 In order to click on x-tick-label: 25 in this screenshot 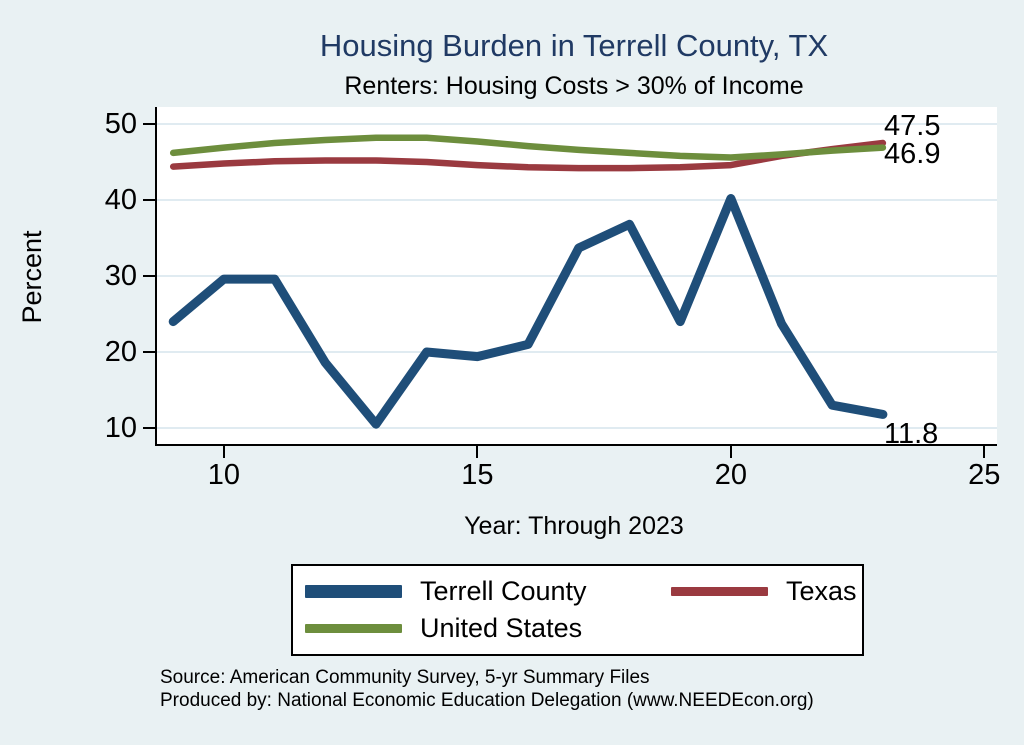, I will do `click(984, 475)`.